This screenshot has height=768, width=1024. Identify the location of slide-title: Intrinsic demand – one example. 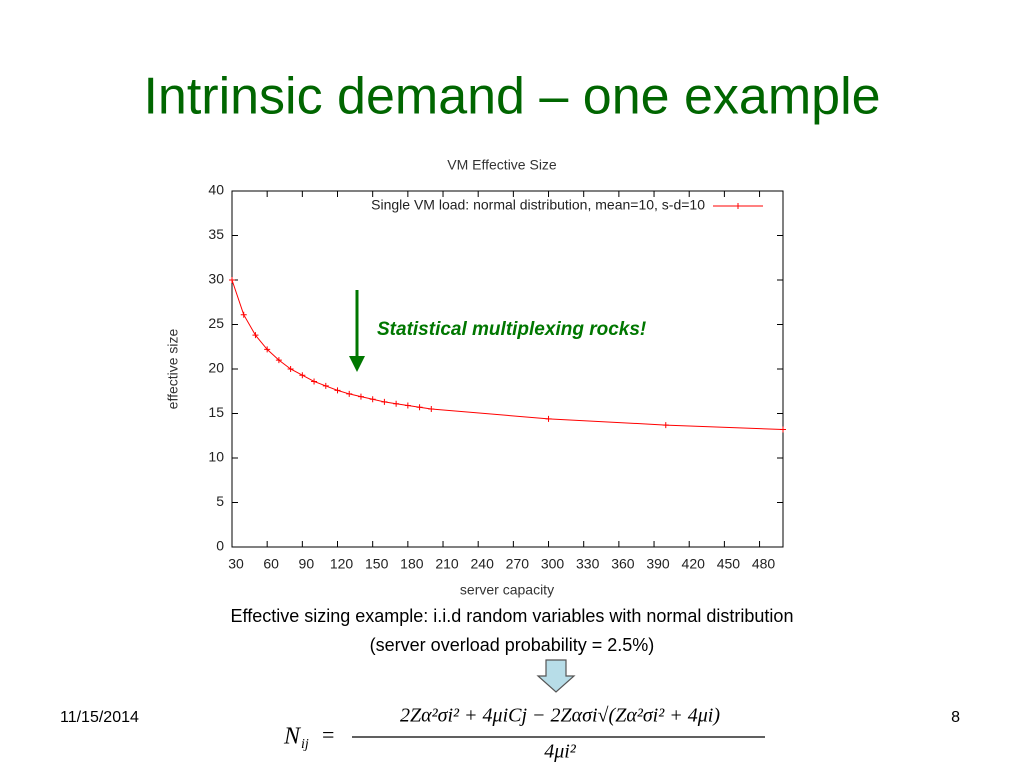
(511, 97).